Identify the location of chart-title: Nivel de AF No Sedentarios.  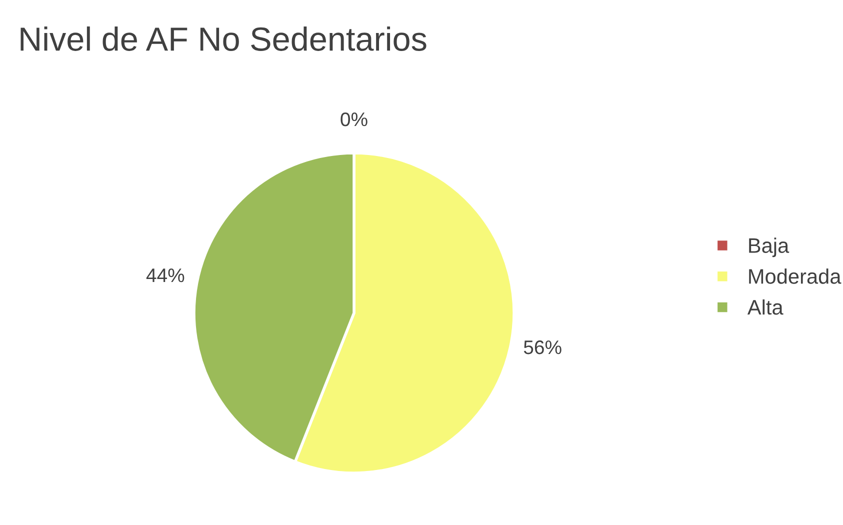
(223, 38).